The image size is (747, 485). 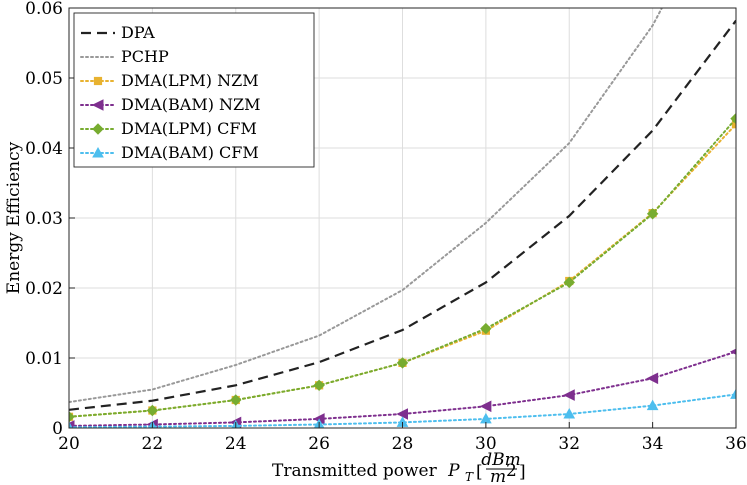 What do you see at coordinates (653, 444) in the screenshot?
I see `x-tick-label: 34` at bounding box center [653, 444].